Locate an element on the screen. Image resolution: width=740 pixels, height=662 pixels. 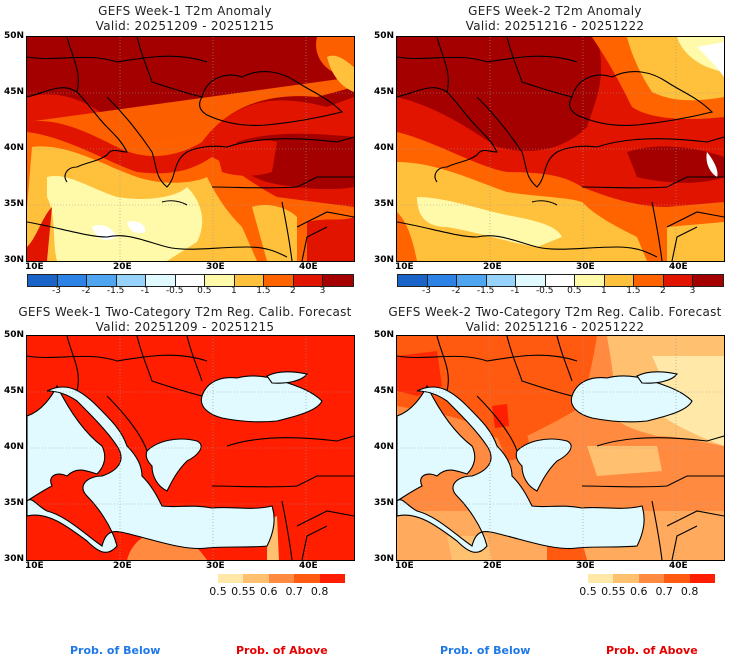
colorbar-label: 0.8 is located at coordinates (689, 591).